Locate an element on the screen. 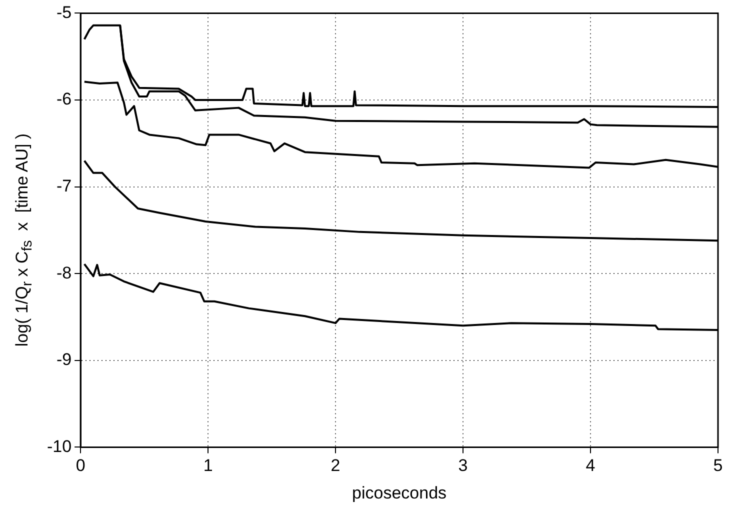  x-tick-label: 3 is located at coordinates (463, 466).